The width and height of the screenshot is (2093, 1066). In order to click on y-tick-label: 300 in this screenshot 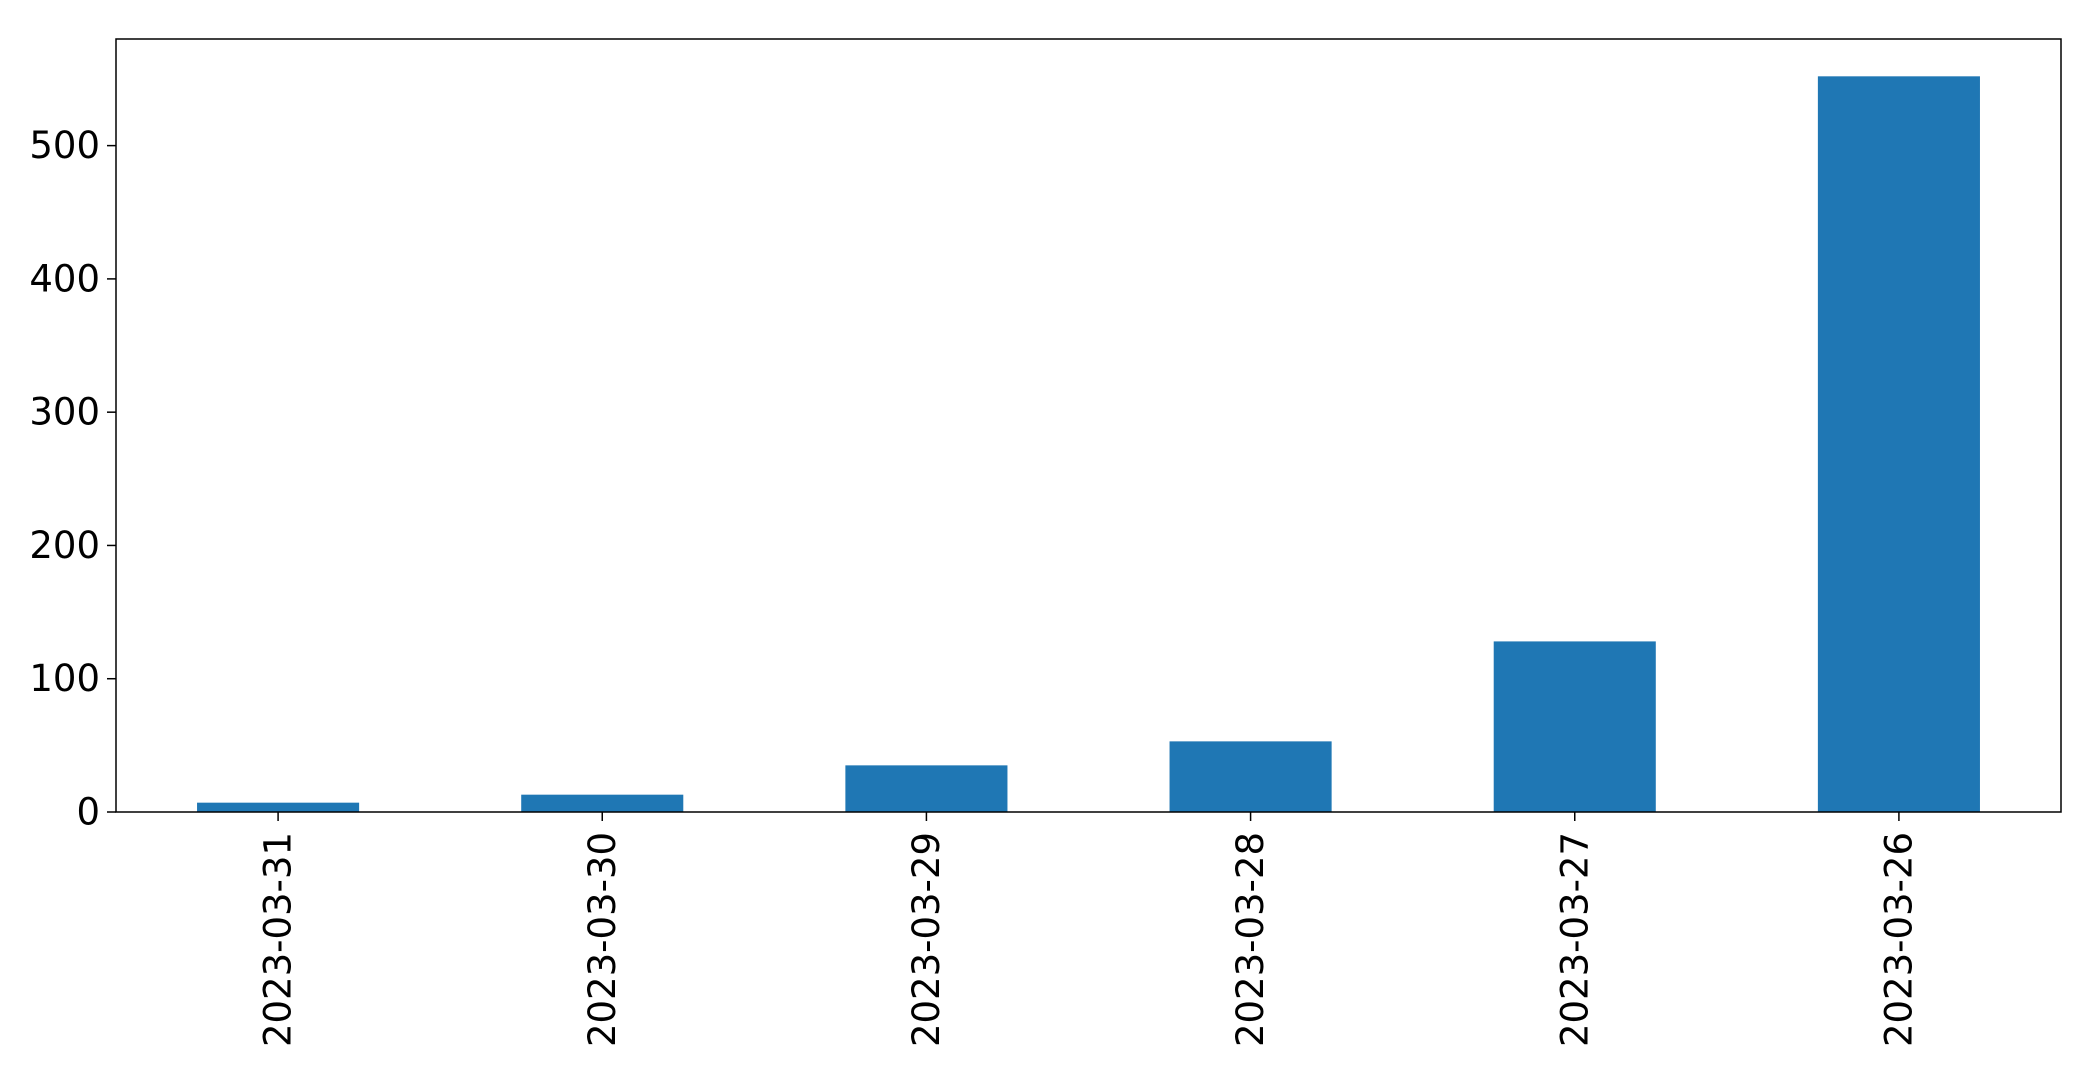, I will do `click(64, 412)`.